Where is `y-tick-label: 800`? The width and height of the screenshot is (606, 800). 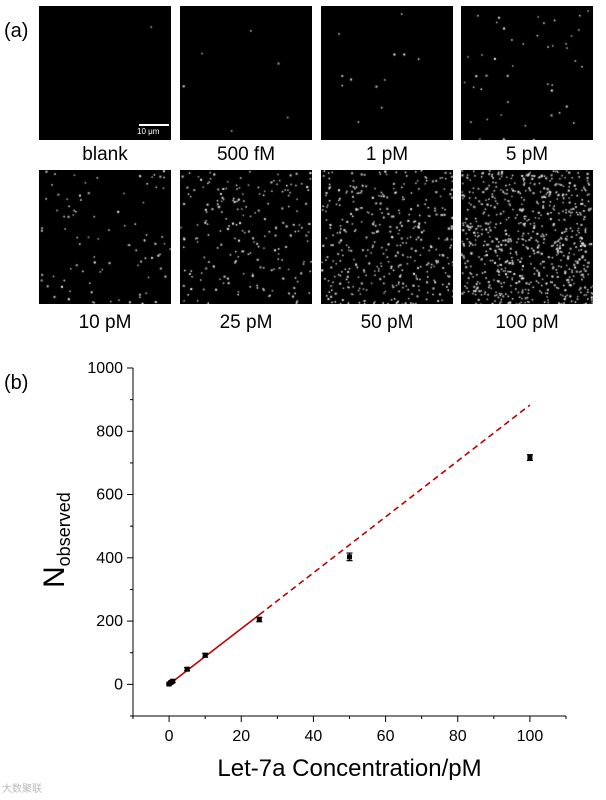 y-tick-label: 800 is located at coordinates (109, 431).